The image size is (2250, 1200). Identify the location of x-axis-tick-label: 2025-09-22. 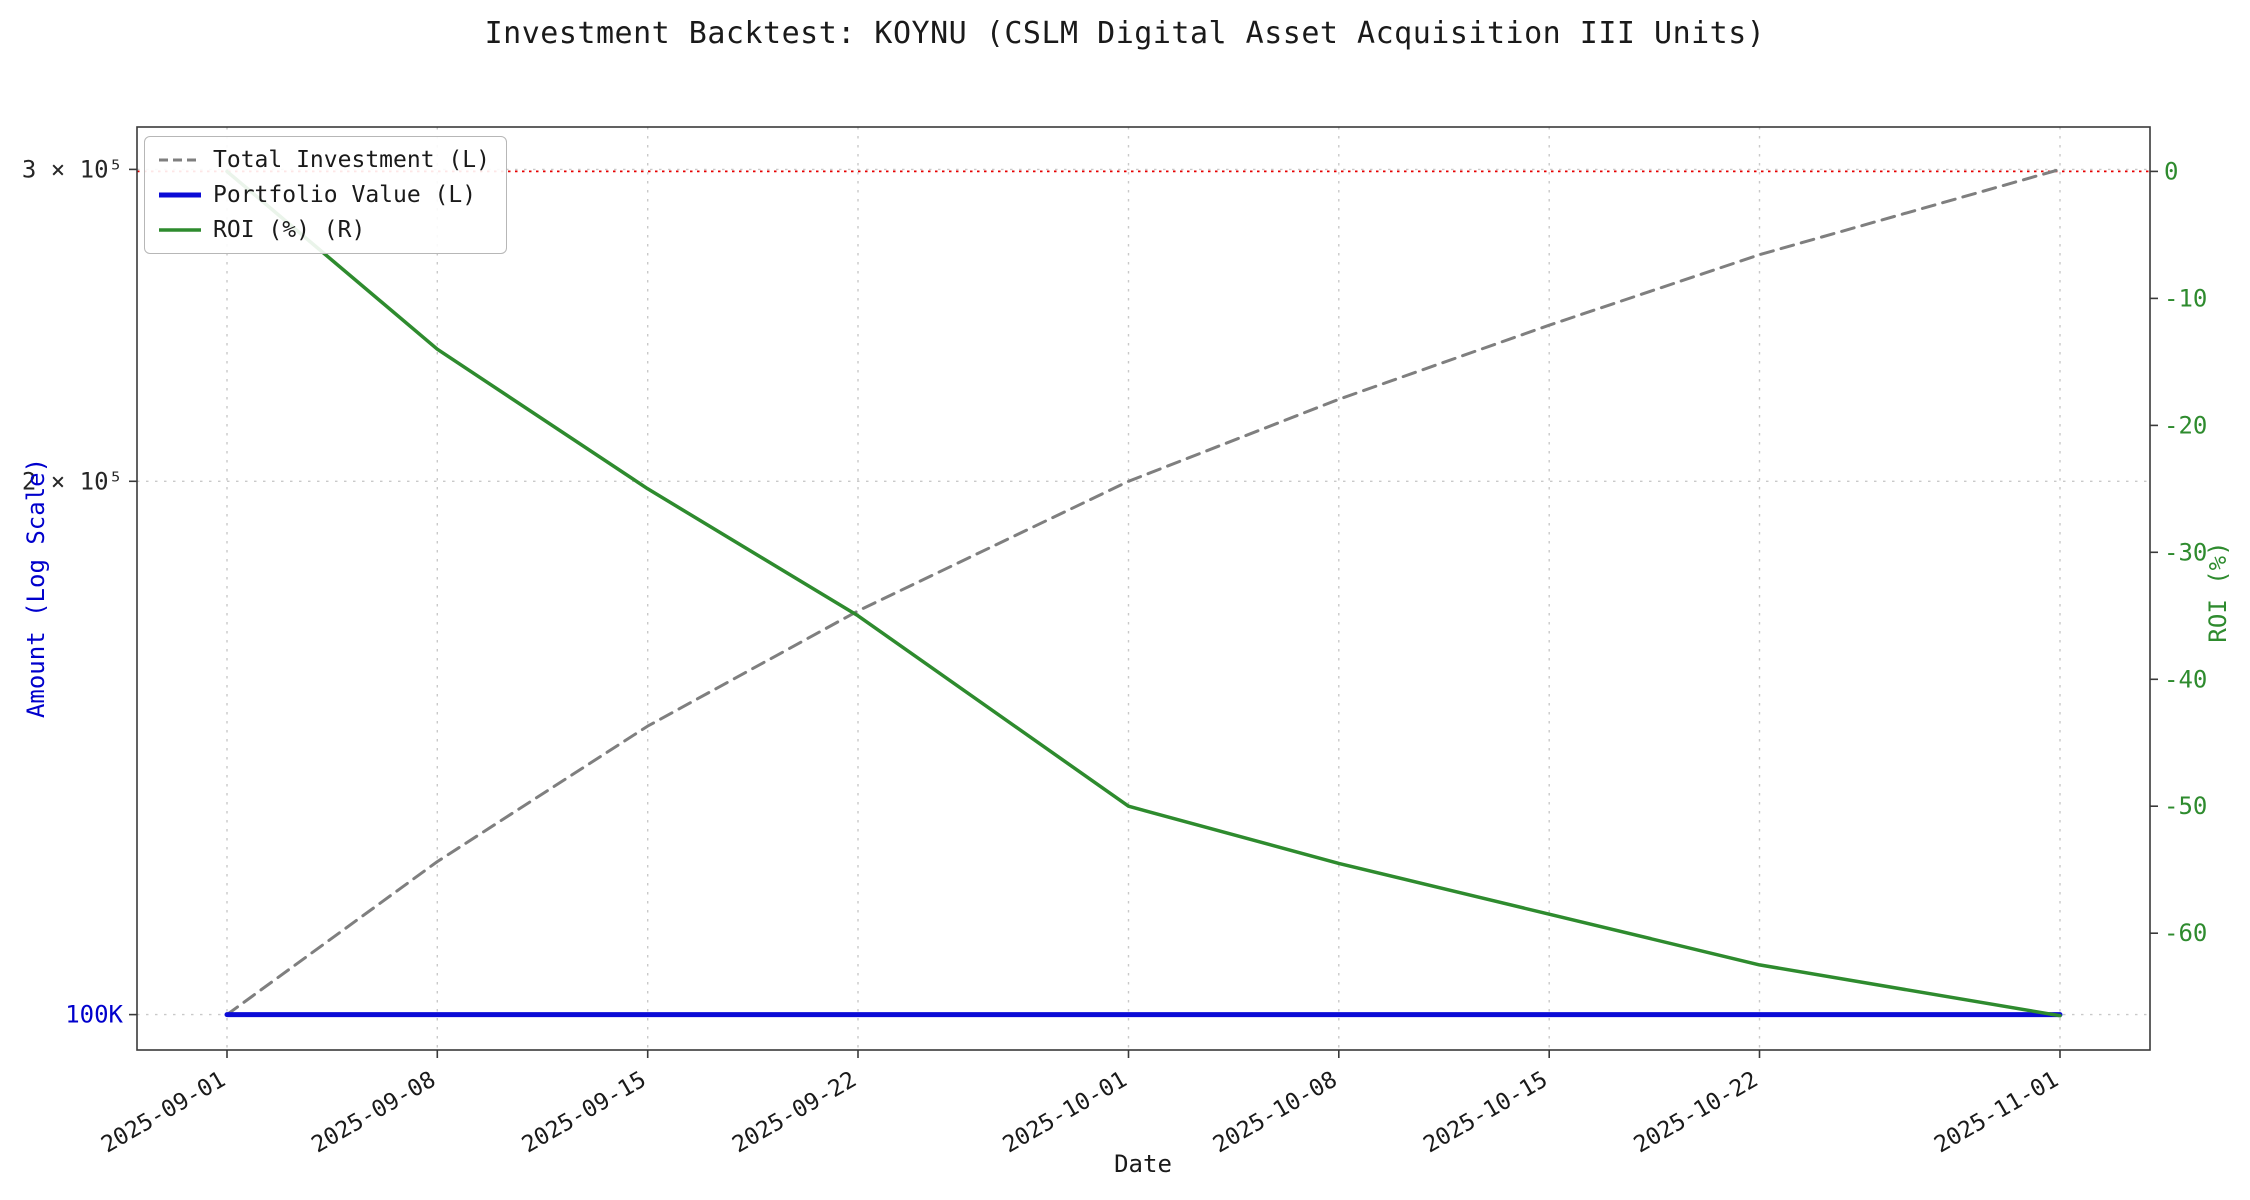
(794, 1113).